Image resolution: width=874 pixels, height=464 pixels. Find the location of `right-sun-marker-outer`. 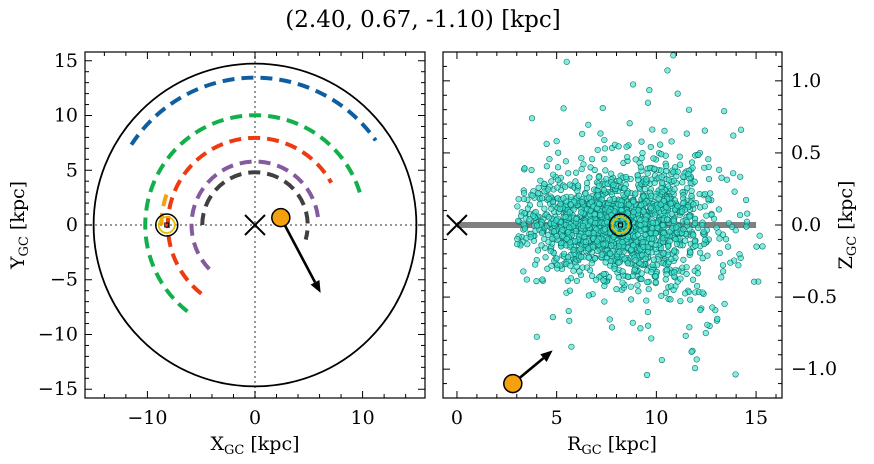

right-sun-marker-outer is located at coordinates (620, 225).